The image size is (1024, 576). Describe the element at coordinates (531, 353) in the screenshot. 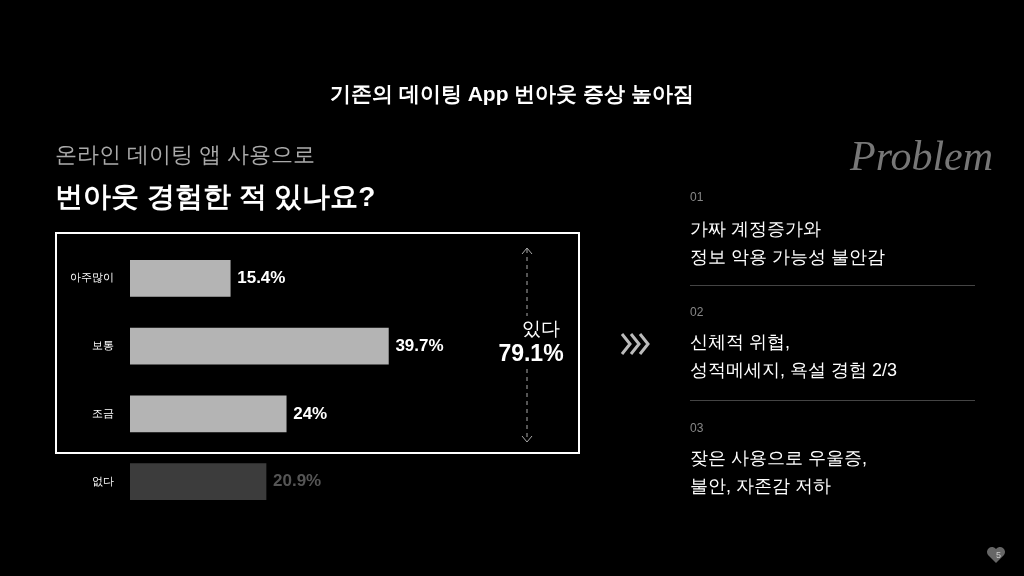

I see `text: 79.1%` at that location.